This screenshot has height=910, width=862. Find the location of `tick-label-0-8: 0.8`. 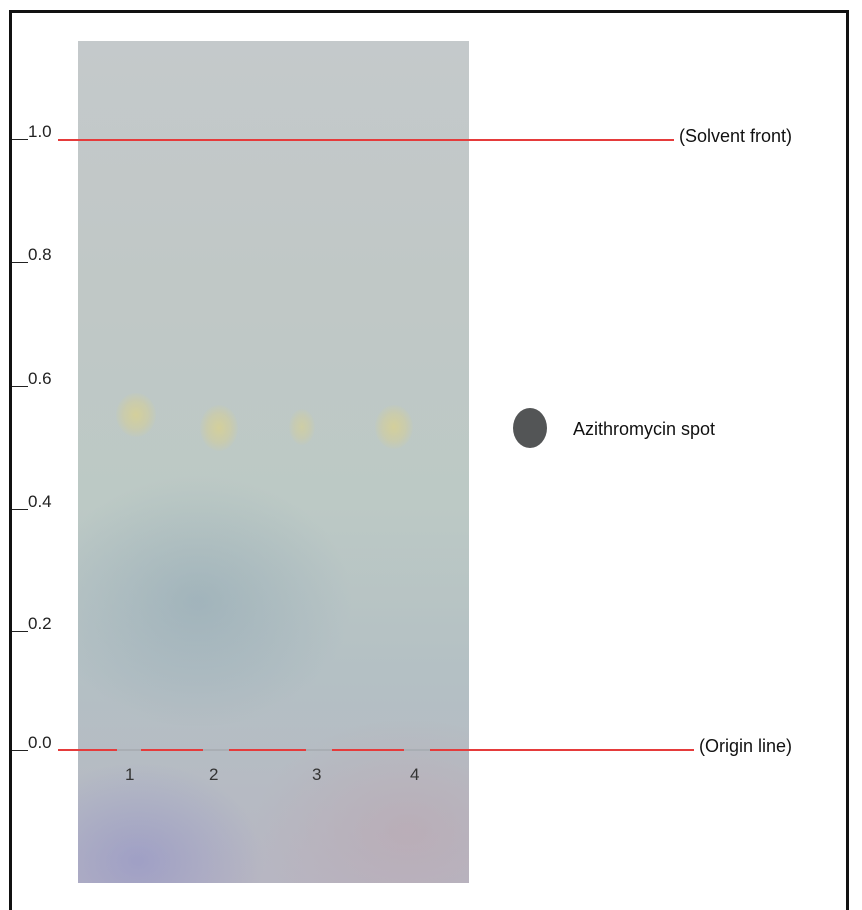

tick-label-0-8: 0.8 is located at coordinates (40, 254).